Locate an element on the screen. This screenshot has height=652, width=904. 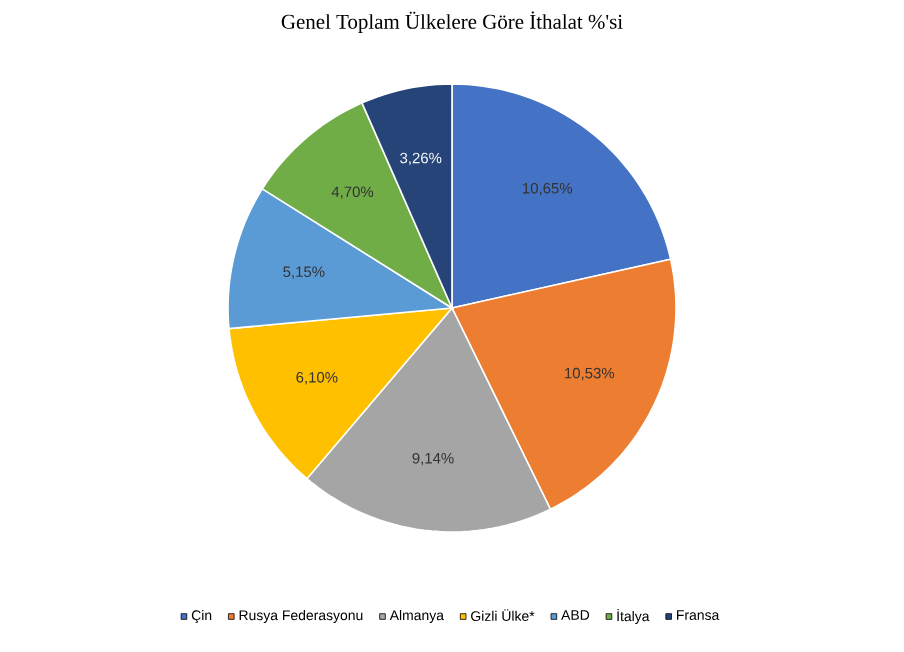
chart-title: Genel Toplam Ülkelere Göre İthalat %'si is located at coordinates (452, 22).